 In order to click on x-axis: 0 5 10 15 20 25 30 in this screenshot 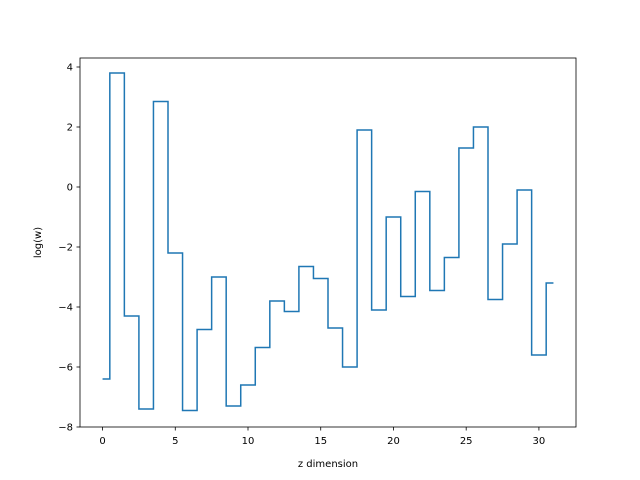, I will do `click(322, 437)`.